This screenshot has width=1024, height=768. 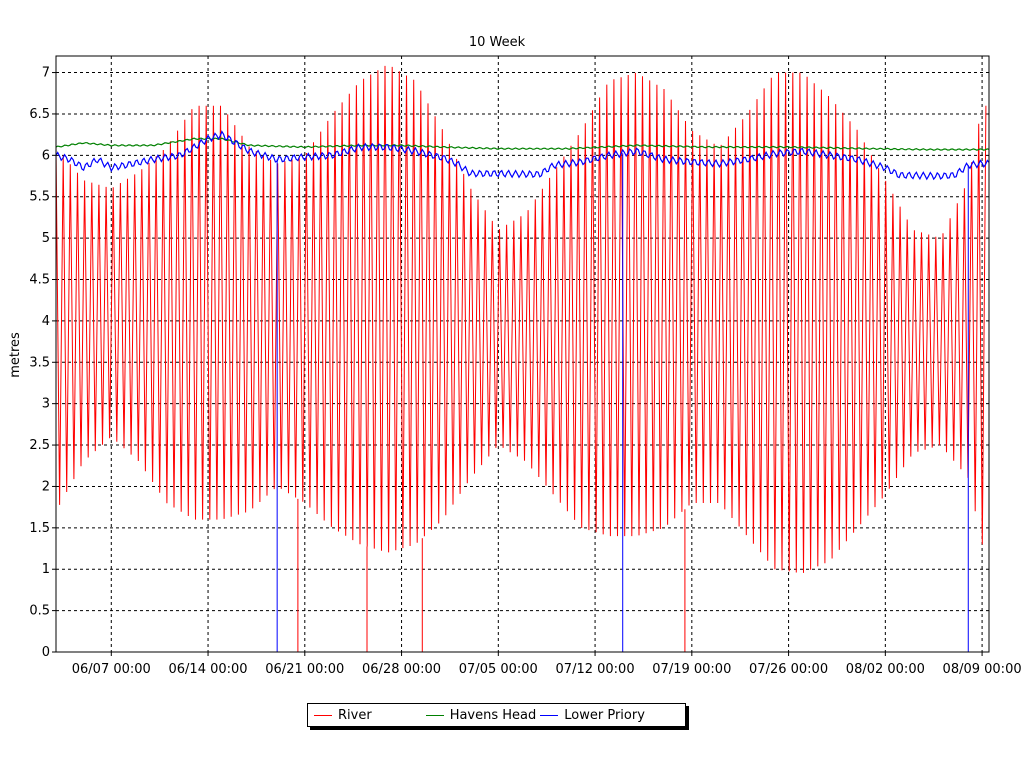 What do you see at coordinates (46, 238) in the screenshot?
I see `y-tick-label: 5` at bounding box center [46, 238].